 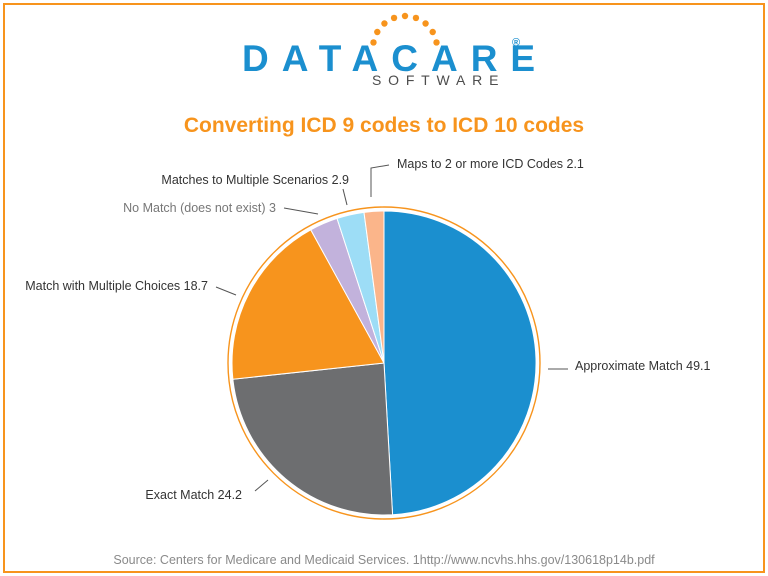 I want to click on slice-label: Exact Match 24.2, so click(x=193, y=495).